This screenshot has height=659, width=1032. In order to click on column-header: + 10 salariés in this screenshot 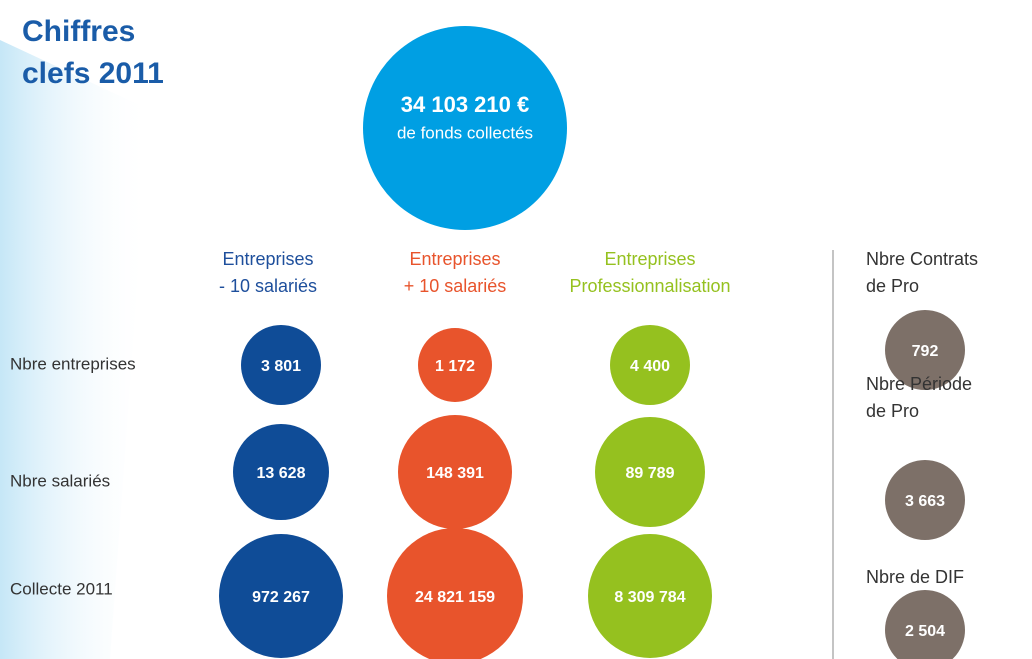, I will do `click(455, 286)`.